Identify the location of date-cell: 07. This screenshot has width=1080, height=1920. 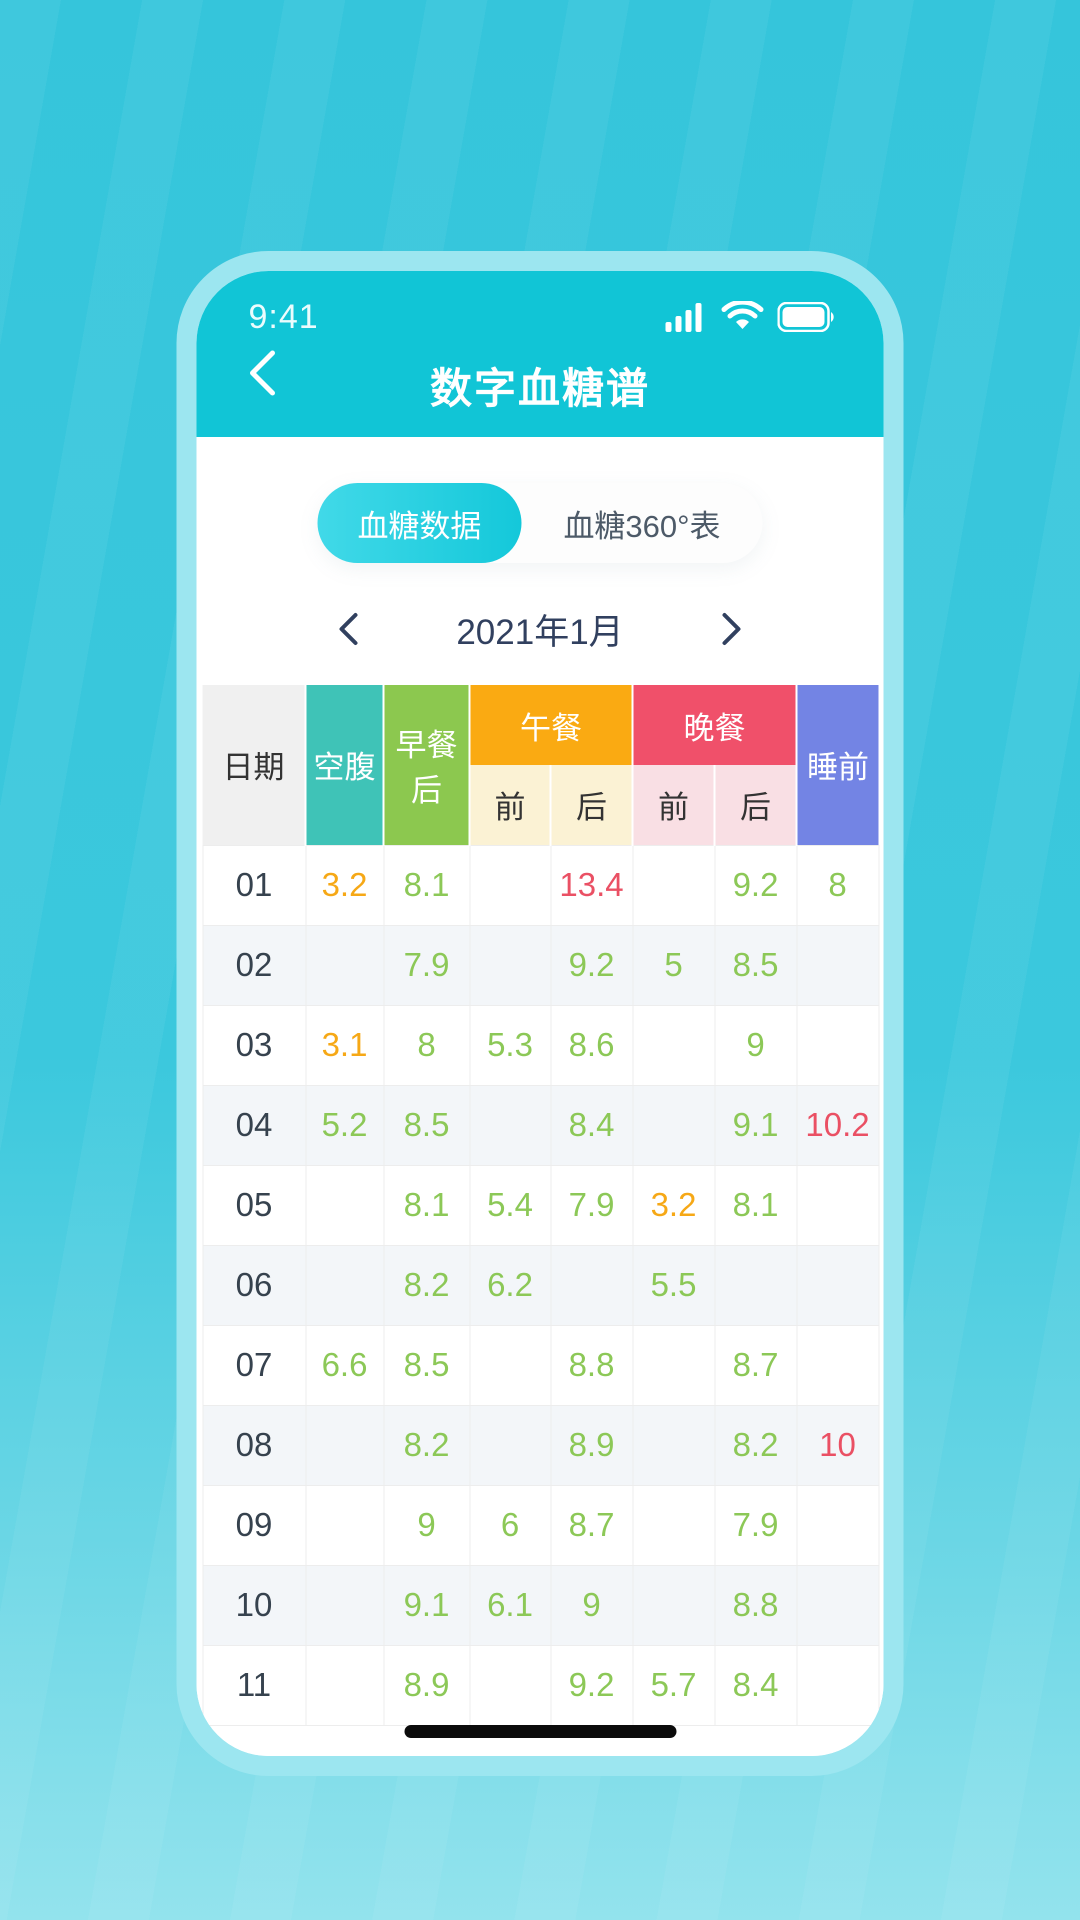
(254, 1365).